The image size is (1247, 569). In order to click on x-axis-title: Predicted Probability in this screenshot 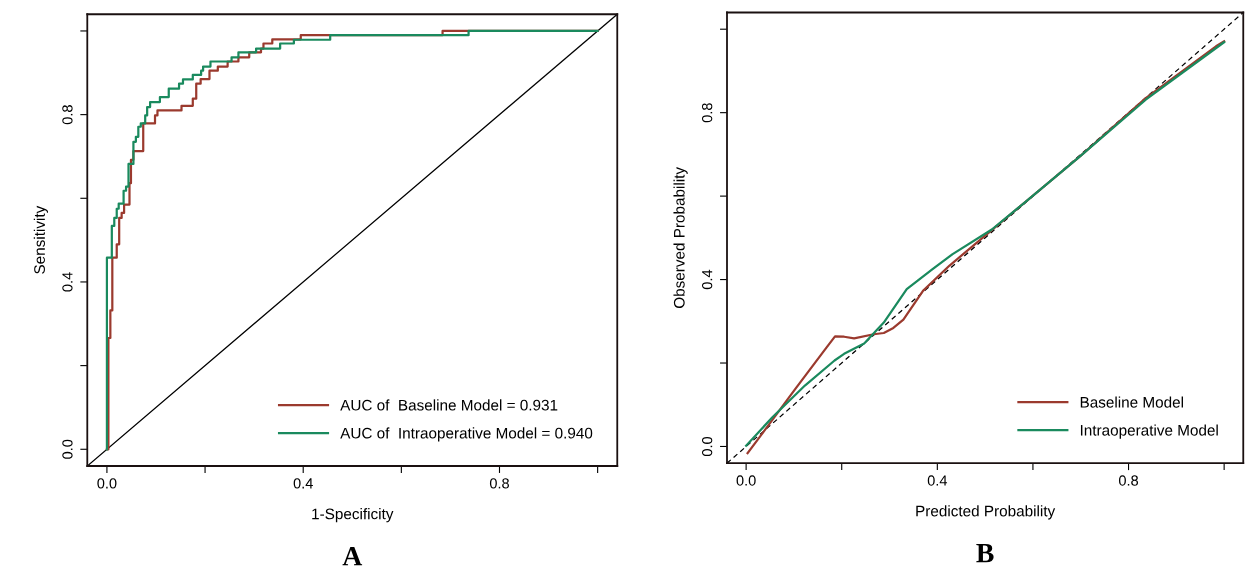, I will do `click(986, 512)`.